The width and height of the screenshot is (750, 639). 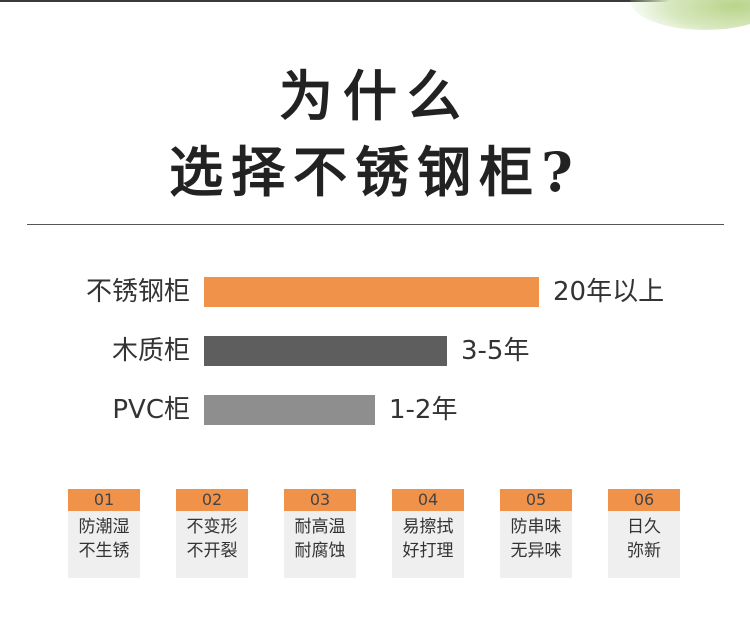 I want to click on feature-number: 02, so click(x=212, y=500).